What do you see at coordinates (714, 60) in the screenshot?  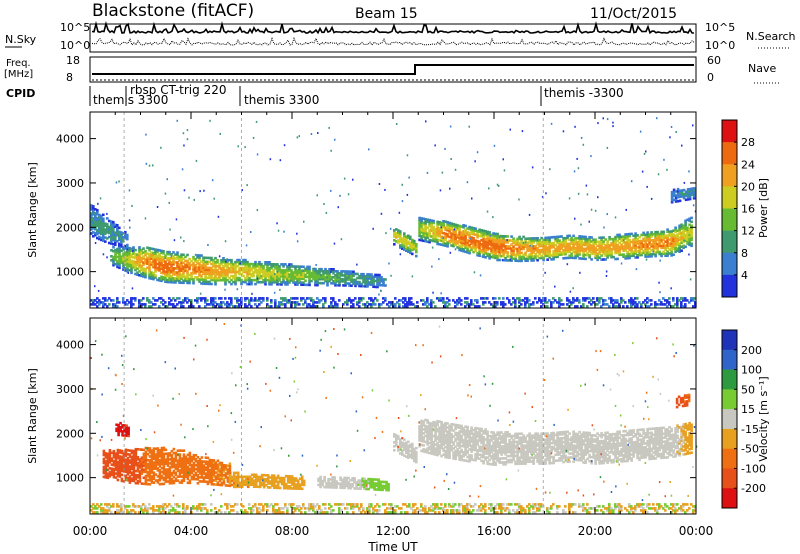 I see `nave-tick-top: 60` at bounding box center [714, 60].